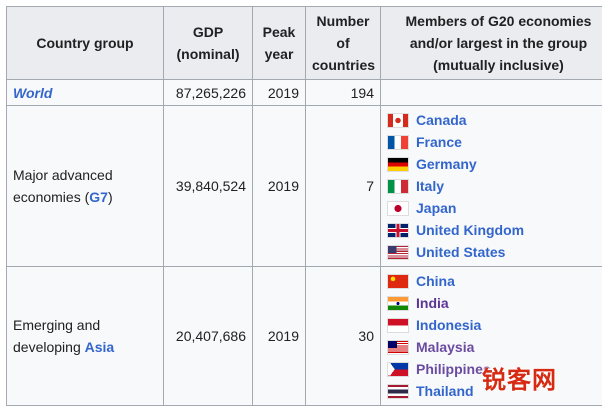 This screenshot has height=406, width=602. What do you see at coordinates (445, 391) in the screenshot?
I see `member-link: Thailand` at bounding box center [445, 391].